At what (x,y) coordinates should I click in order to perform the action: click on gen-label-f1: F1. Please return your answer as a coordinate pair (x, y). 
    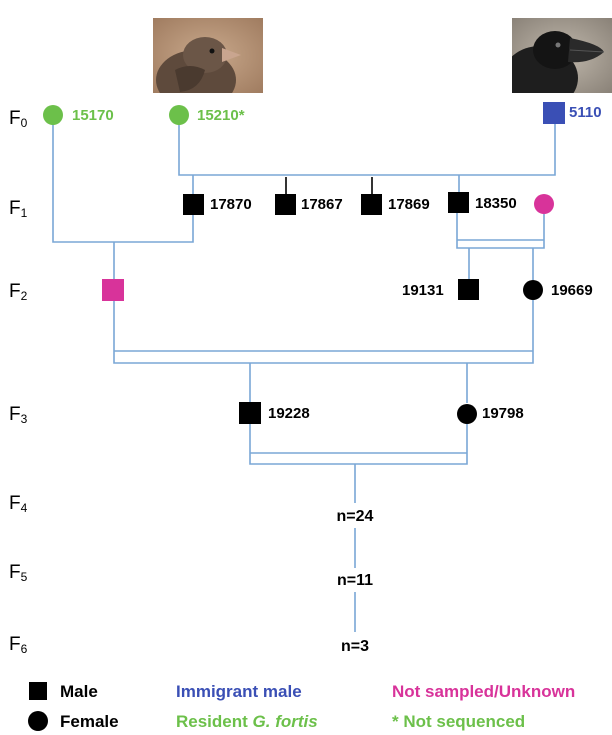
    Looking at the image, I should click on (18, 209).